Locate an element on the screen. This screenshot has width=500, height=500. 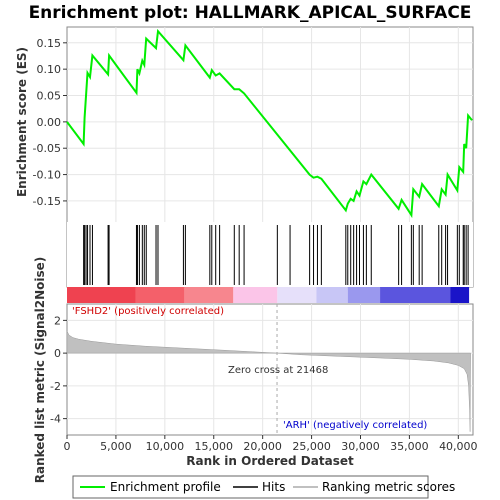
x-tick-label: 40,000 is located at coordinates (458, 446).